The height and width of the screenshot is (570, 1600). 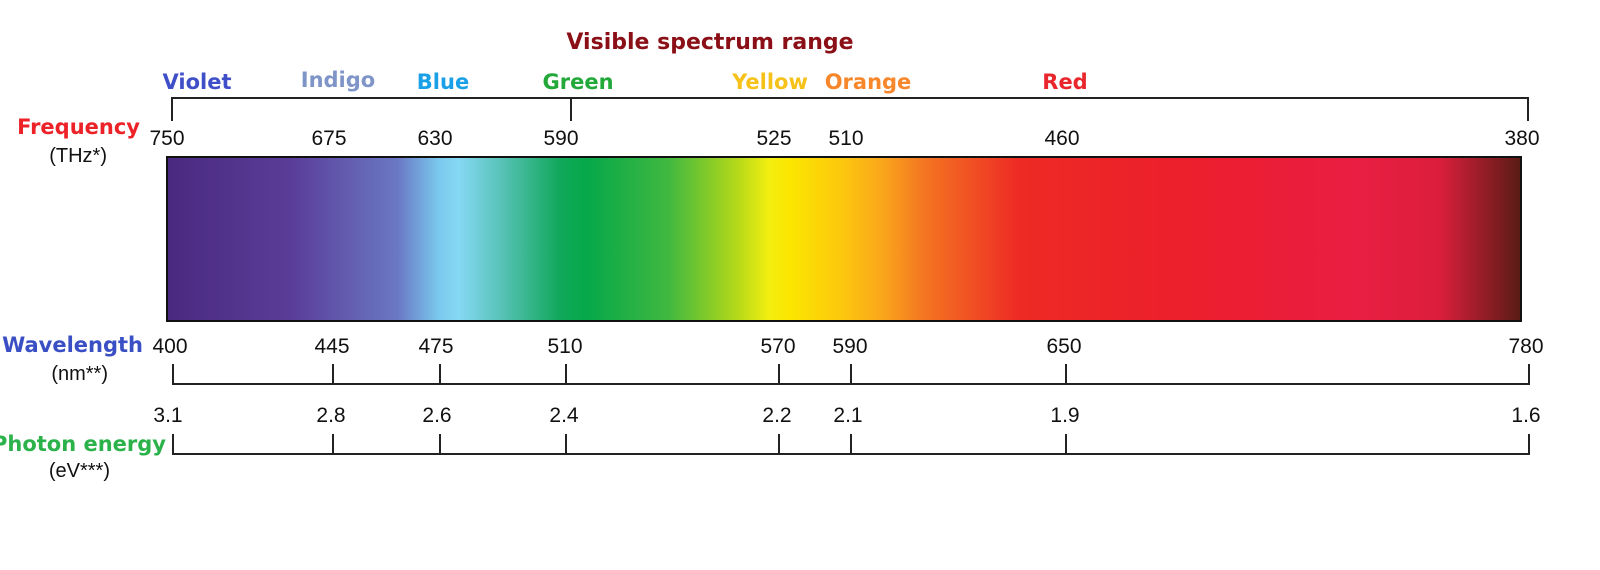 I want to click on wavelength-tick-label: 445, so click(x=332, y=346).